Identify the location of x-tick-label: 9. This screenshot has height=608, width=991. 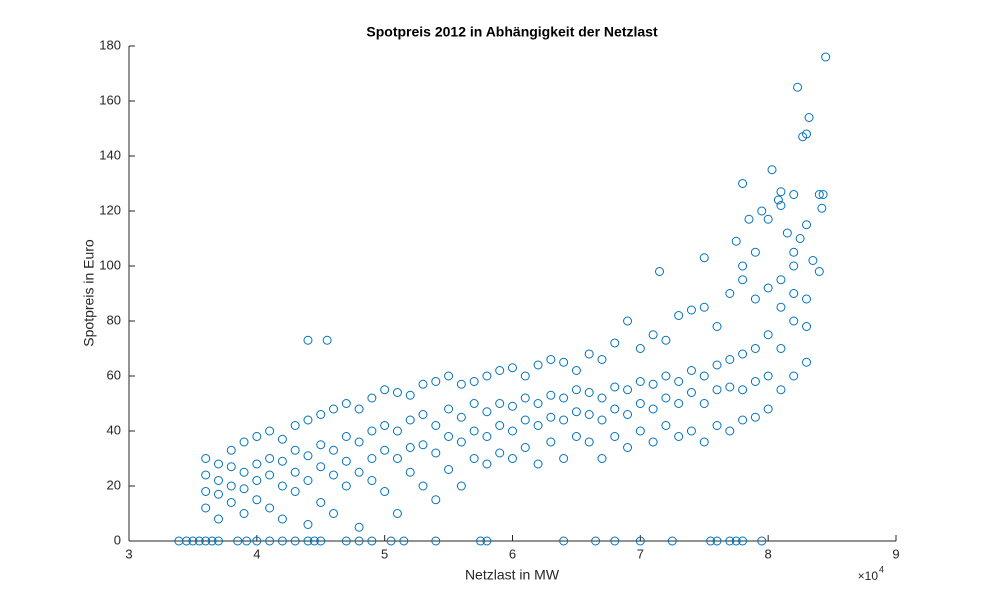
(895, 553).